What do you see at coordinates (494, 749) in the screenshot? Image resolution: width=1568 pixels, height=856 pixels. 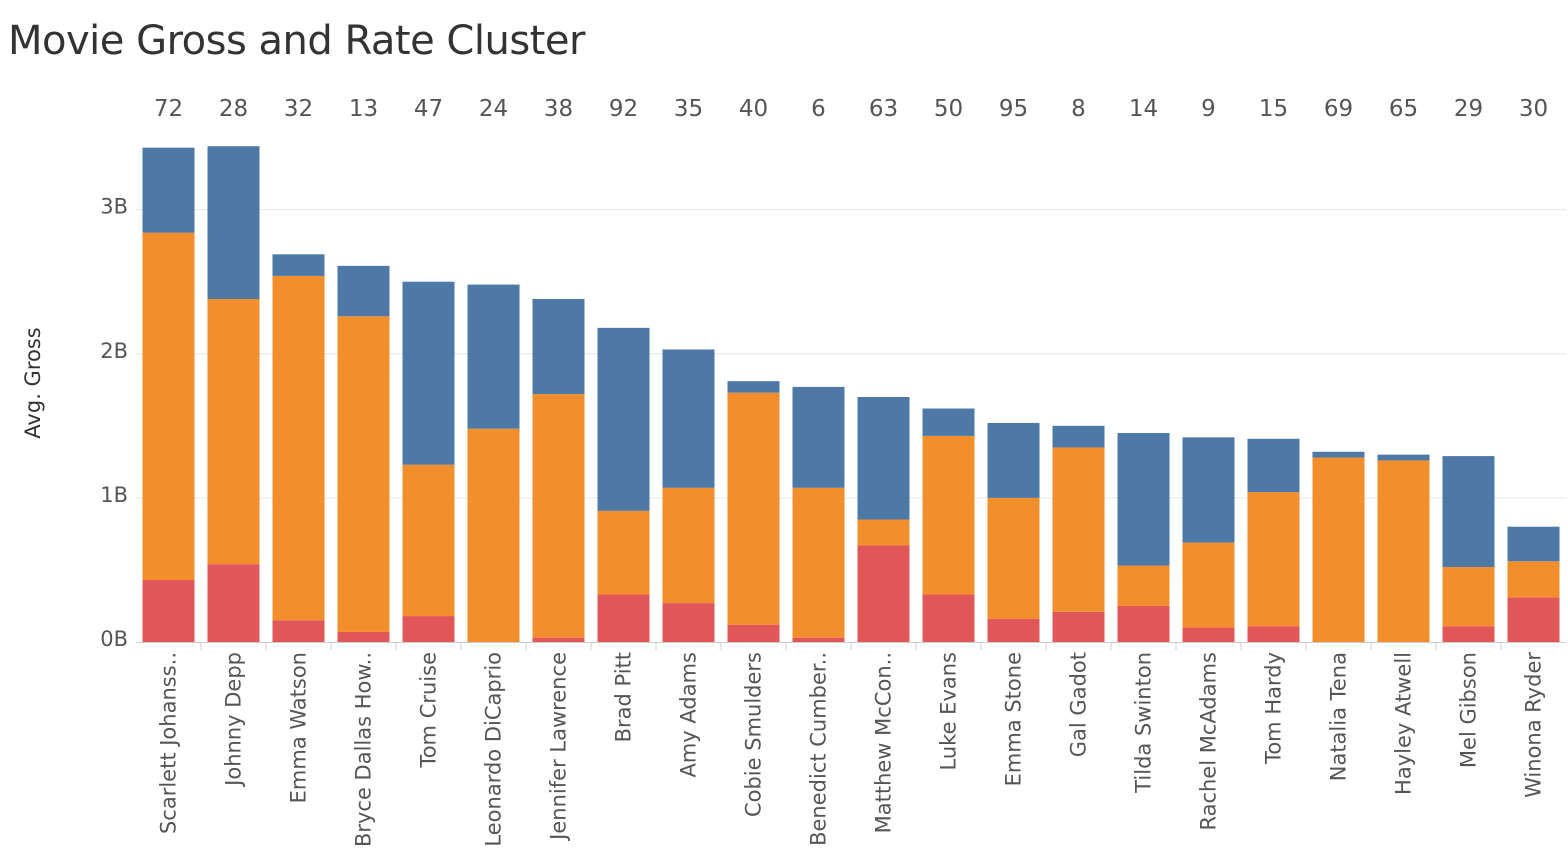 I see `x-tick-label: Leonardo DiCaprio` at bounding box center [494, 749].